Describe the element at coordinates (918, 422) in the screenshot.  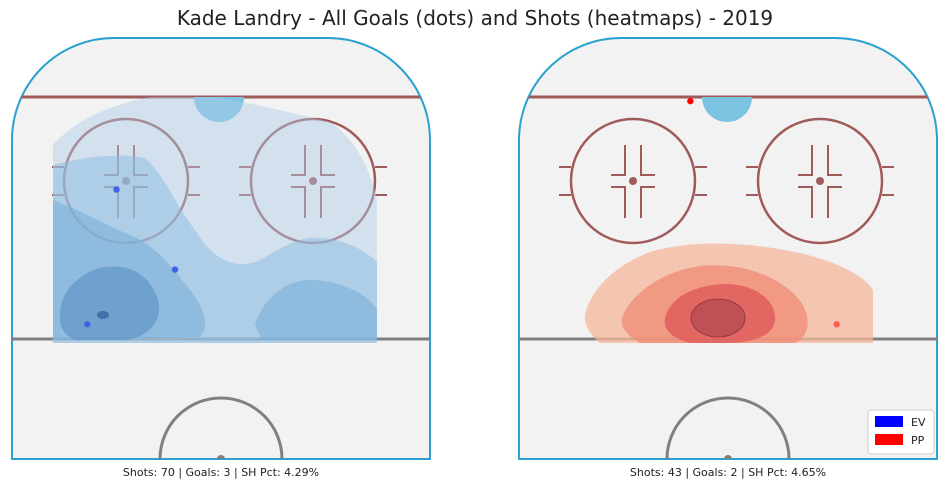
I see `legend-label: EV` at that location.